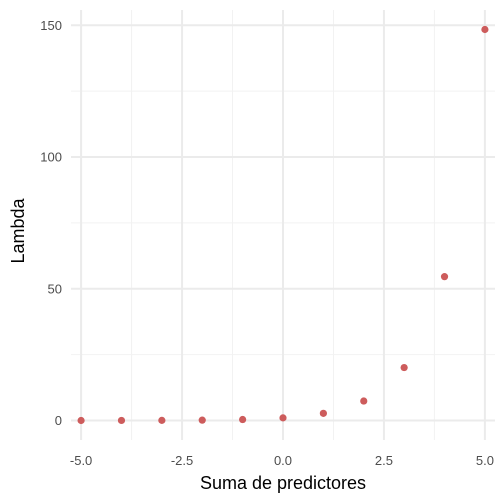 The image size is (504, 504). Describe the element at coordinates (384, 460) in the screenshot. I see `x-tick-label: 2.5` at that location.